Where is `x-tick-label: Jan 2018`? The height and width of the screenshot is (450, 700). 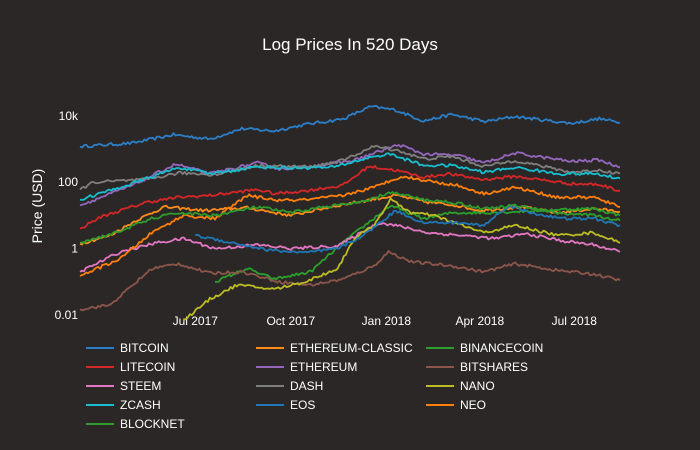 x-tick-label: Jan 2018 is located at coordinates (387, 321).